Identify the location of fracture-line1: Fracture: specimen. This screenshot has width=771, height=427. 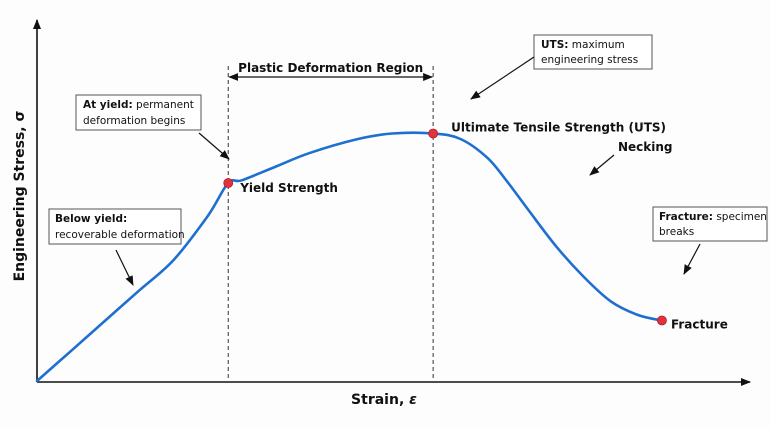
(713, 217).